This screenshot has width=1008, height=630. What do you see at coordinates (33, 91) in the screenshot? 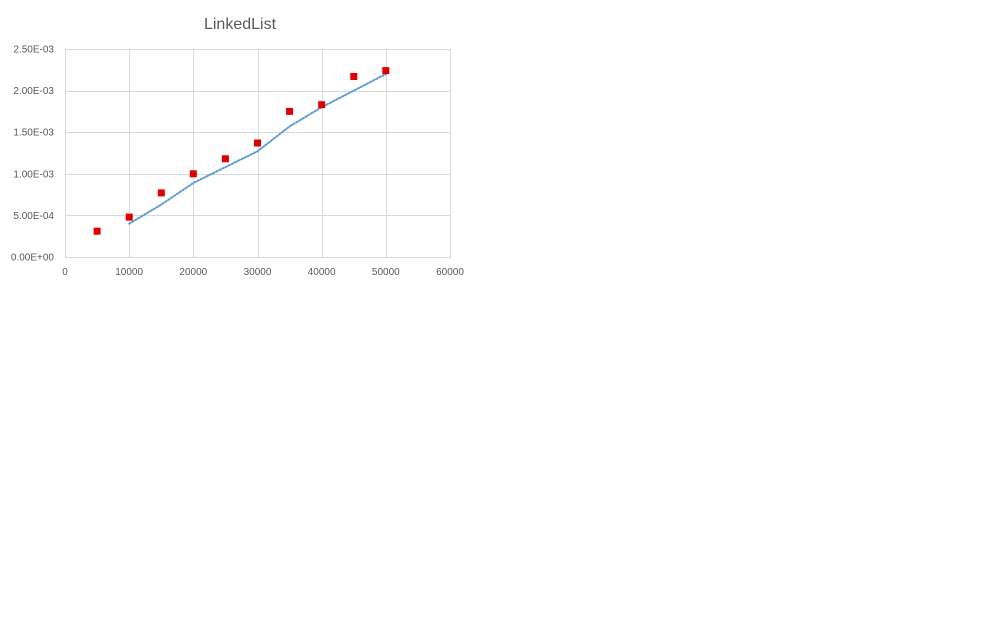
I see `y-tick-label: 2.00E-03` at bounding box center [33, 91].